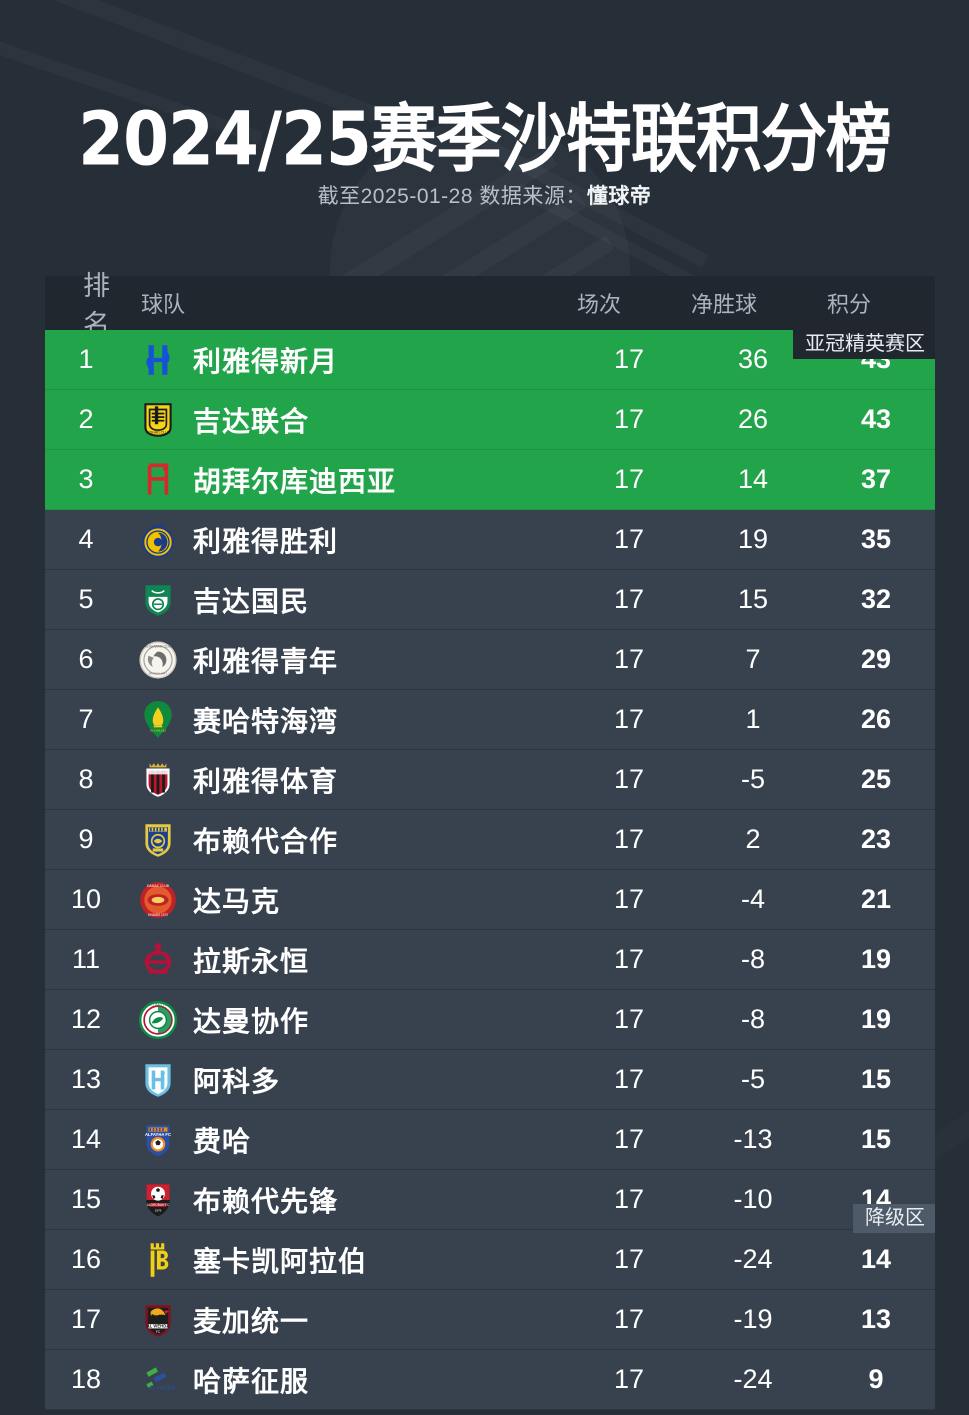  I want to click on svg-text: DAMAC CLUB, so click(158, 885).